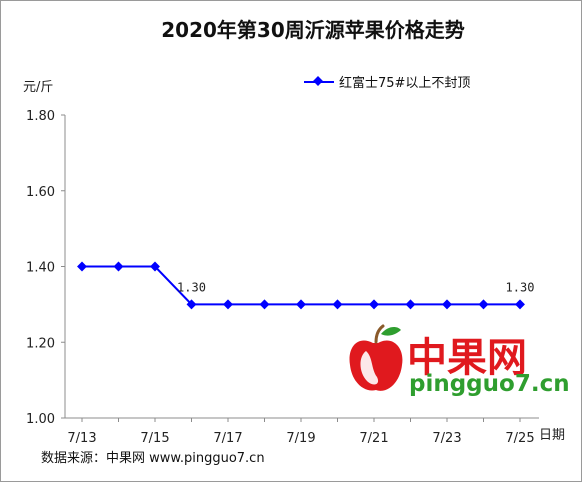 The width and height of the screenshot is (582, 482). I want to click on watermark: 中果网 pingguo7.cn, so click(459, 360).